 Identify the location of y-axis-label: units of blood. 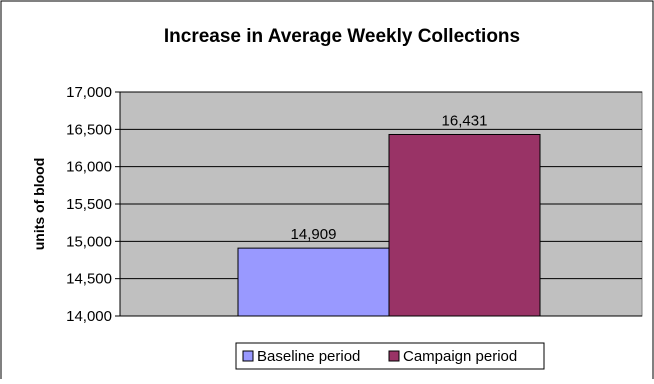
(39, 204).